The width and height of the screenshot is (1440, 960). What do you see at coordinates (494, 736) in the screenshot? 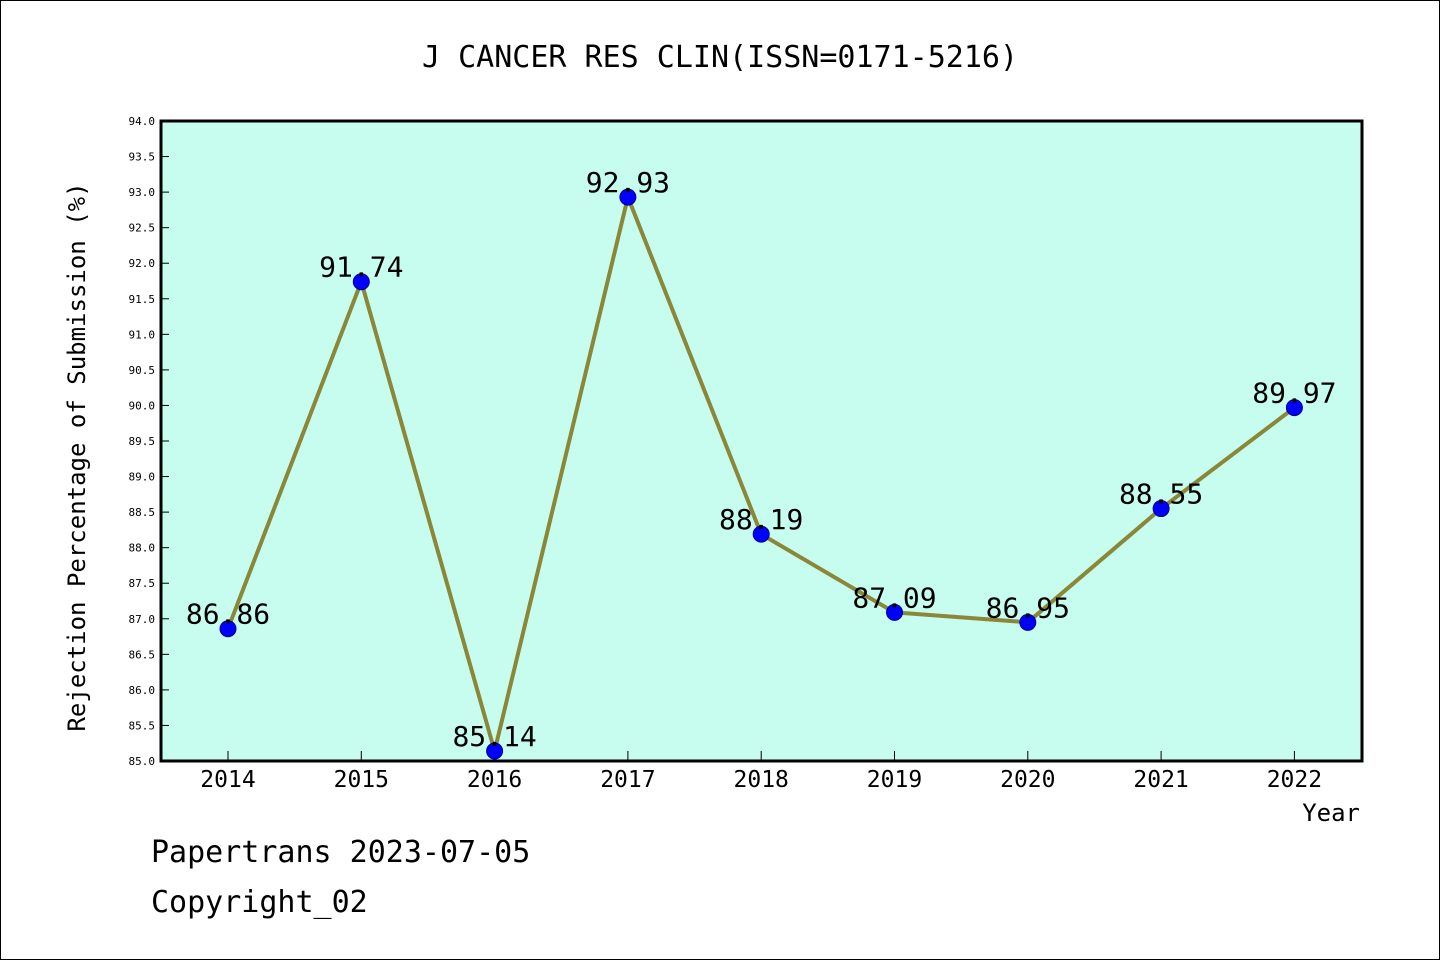
I see `data-label: 85.14` at bounding box center [494, 736].